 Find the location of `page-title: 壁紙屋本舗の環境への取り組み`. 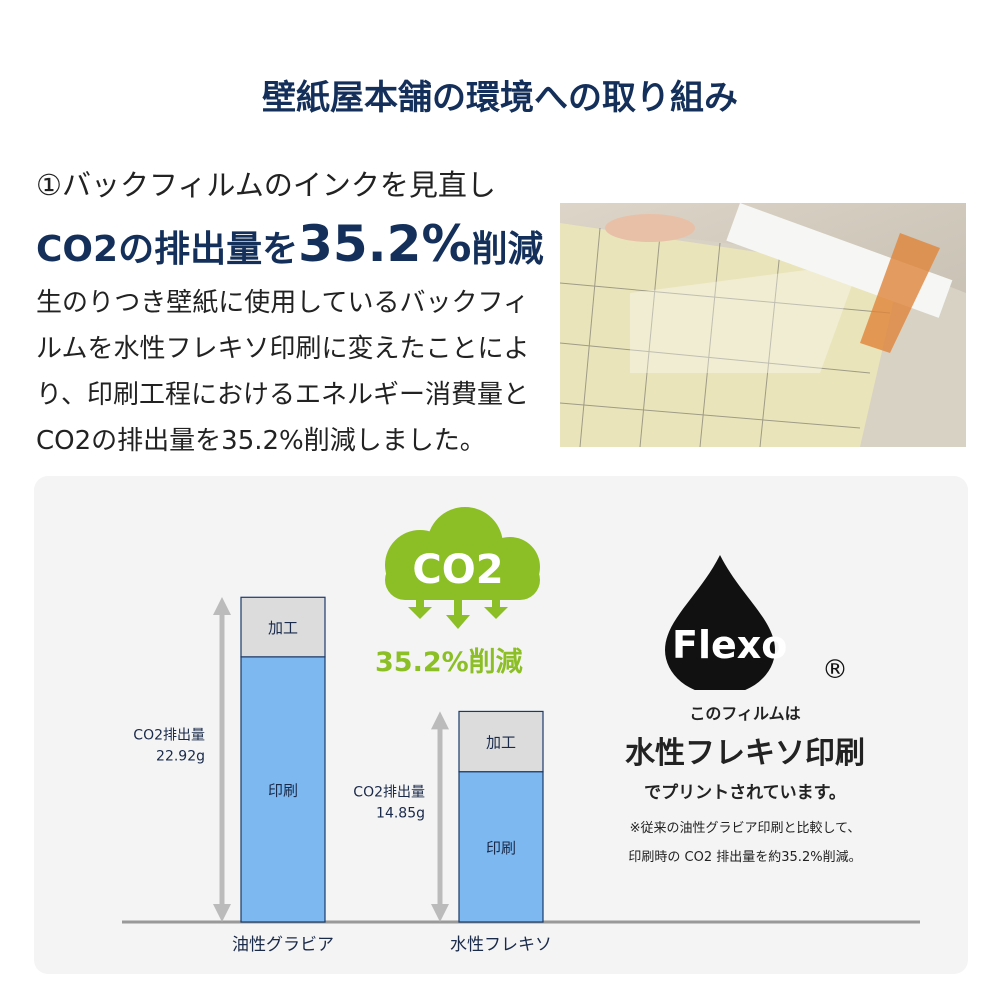

page-title: 壁紙屋本舗の環境への取り組み is located at coordinates (500, 98).